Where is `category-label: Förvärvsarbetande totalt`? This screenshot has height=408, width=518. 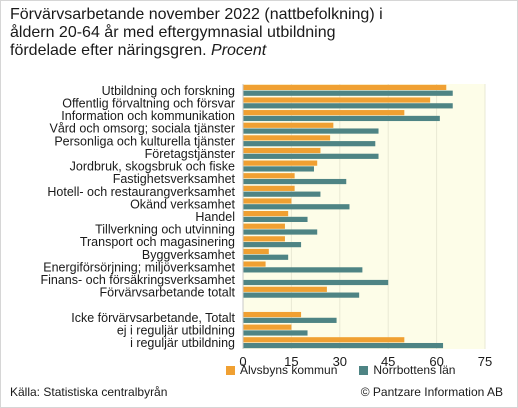 category-label: Förvärvsarbetande totalt is located at coordinates (168, 293).